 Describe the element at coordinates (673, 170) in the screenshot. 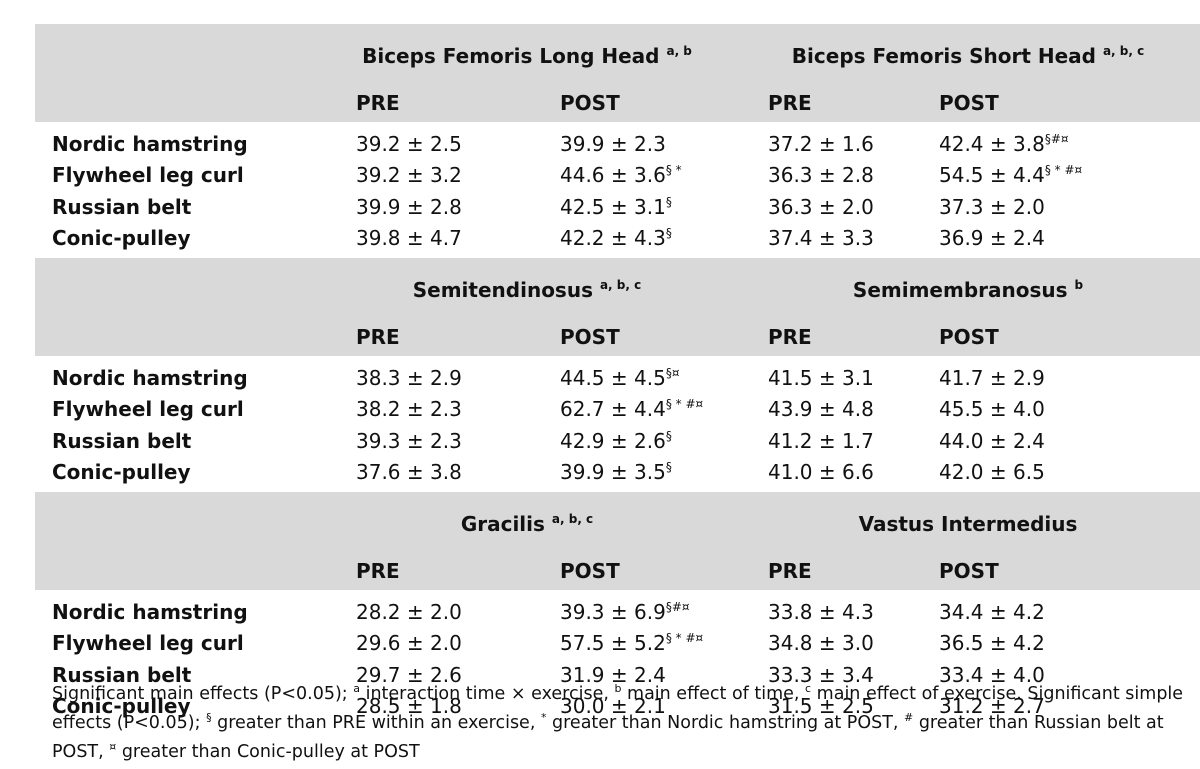

I see `significance-marker: § *` at that location.